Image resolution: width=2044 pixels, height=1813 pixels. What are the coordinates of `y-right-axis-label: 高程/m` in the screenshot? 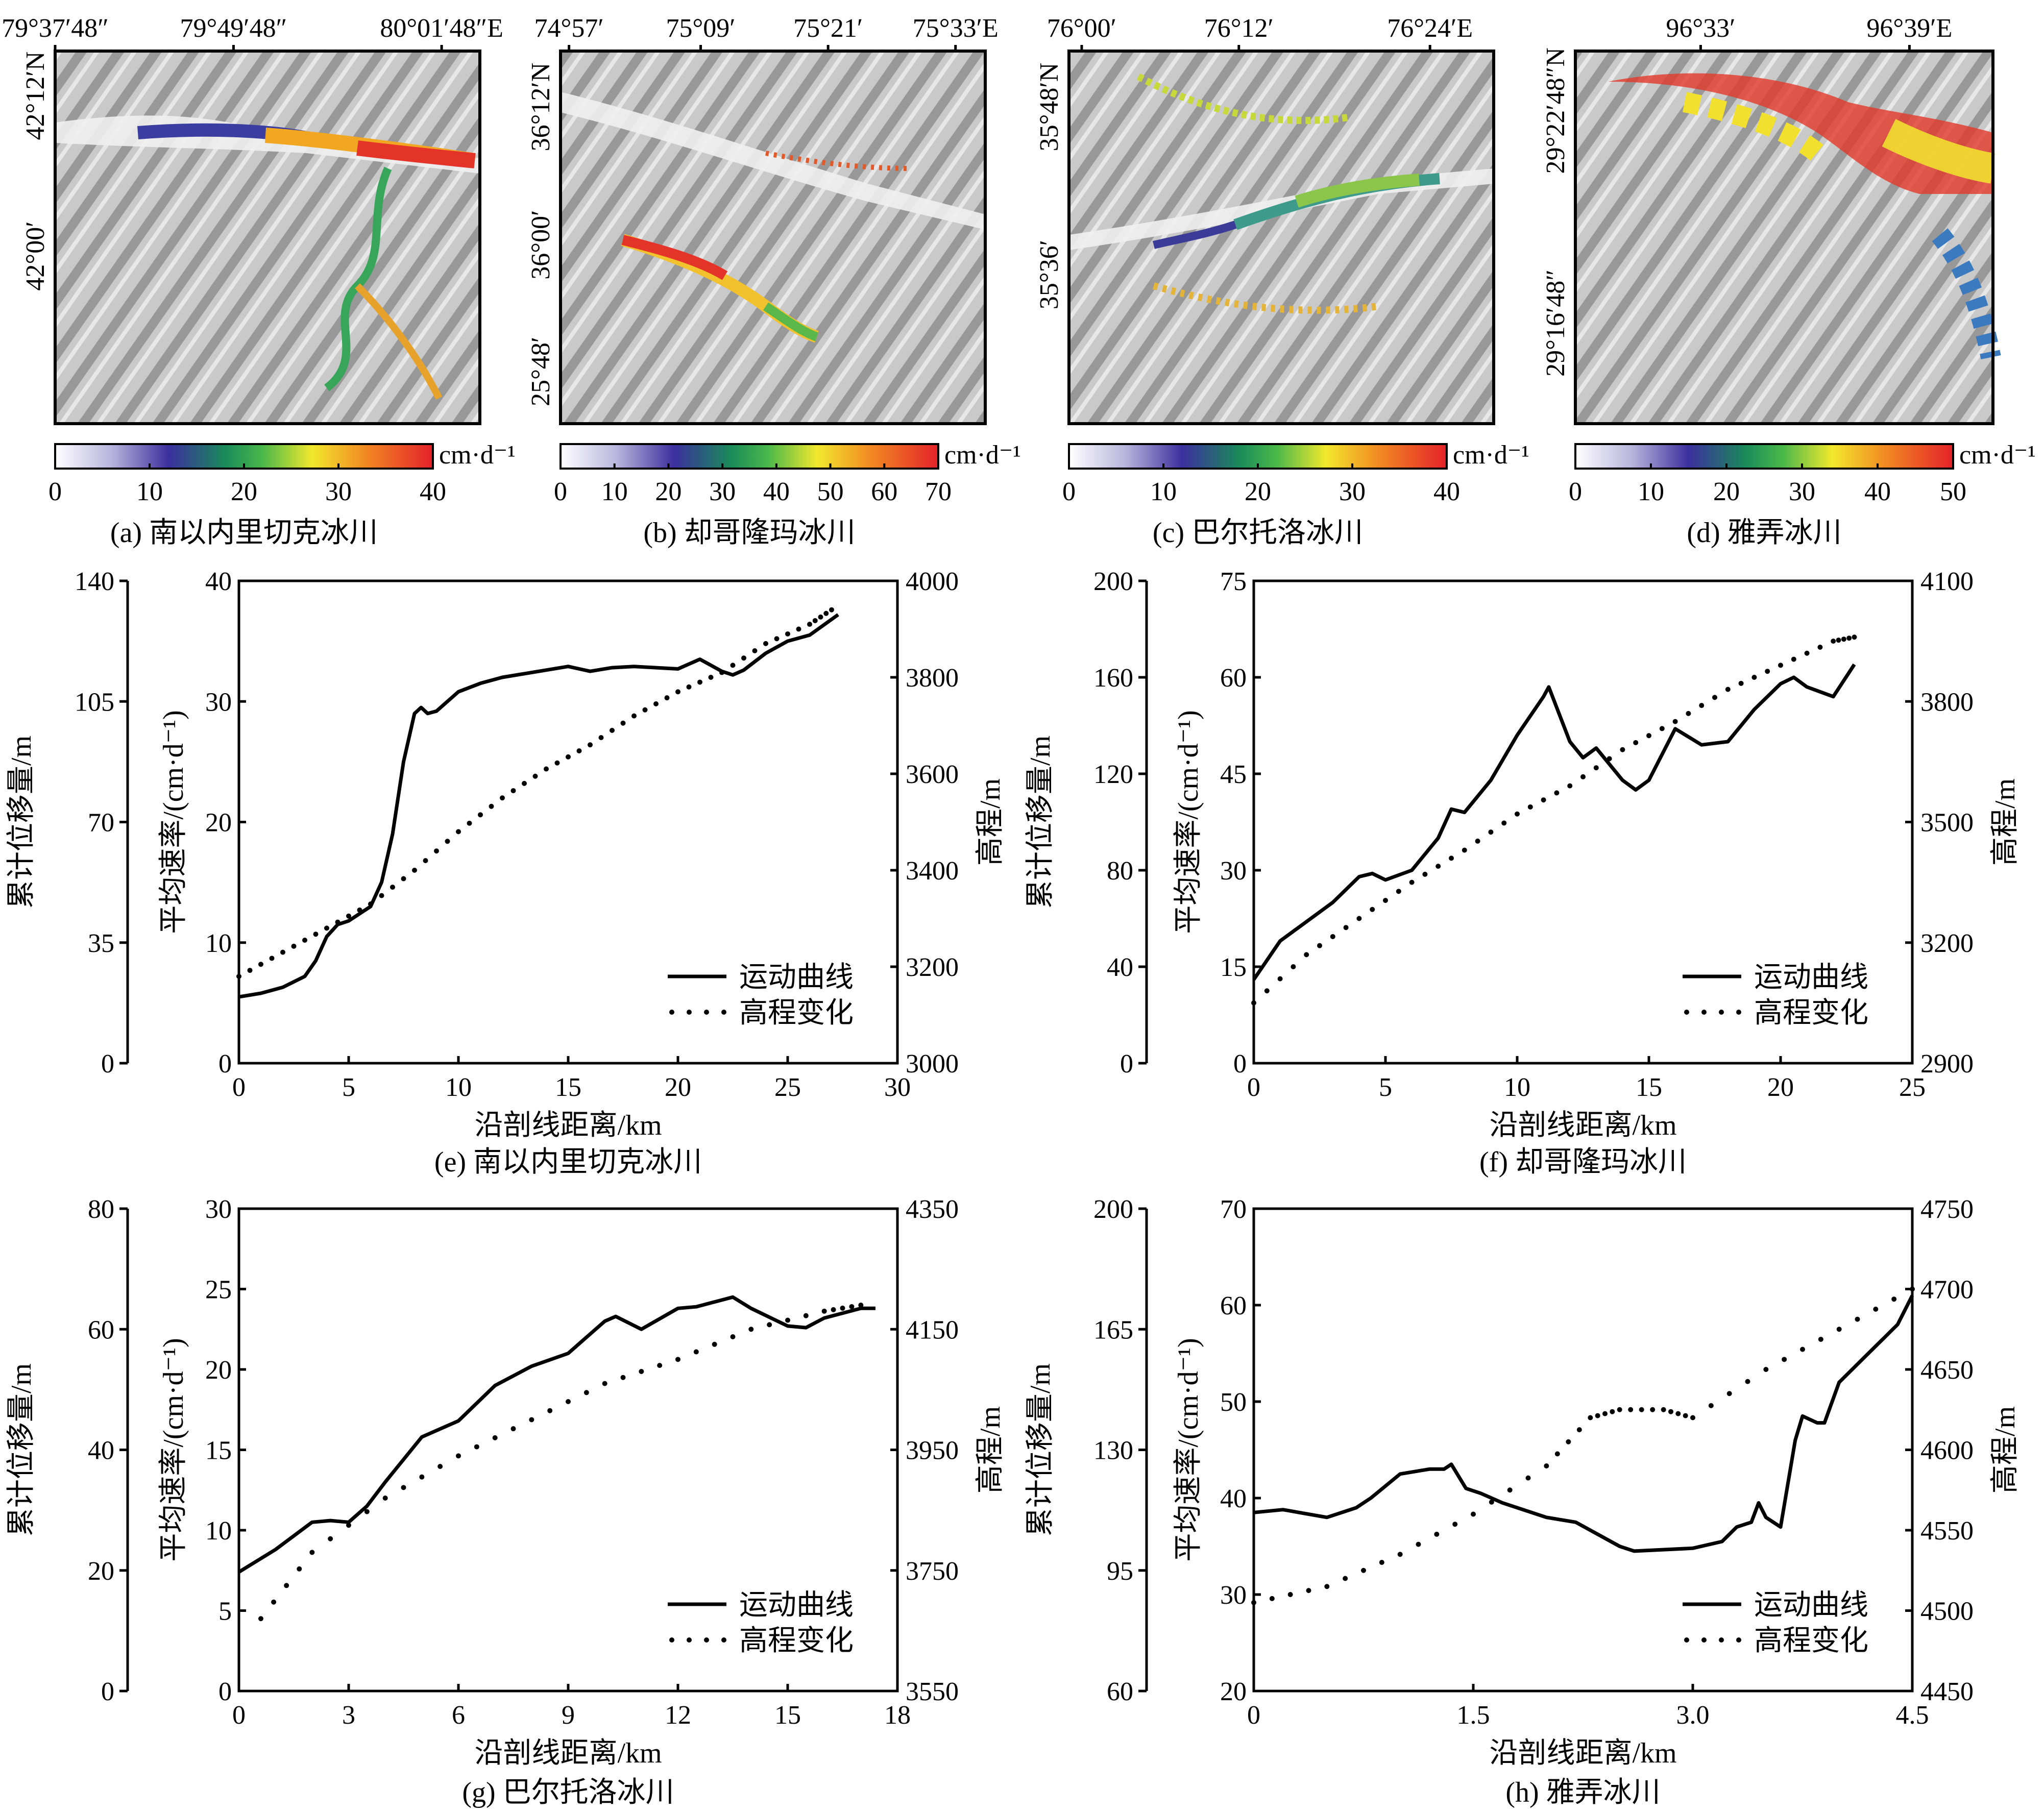 It's located at (991, 1449).